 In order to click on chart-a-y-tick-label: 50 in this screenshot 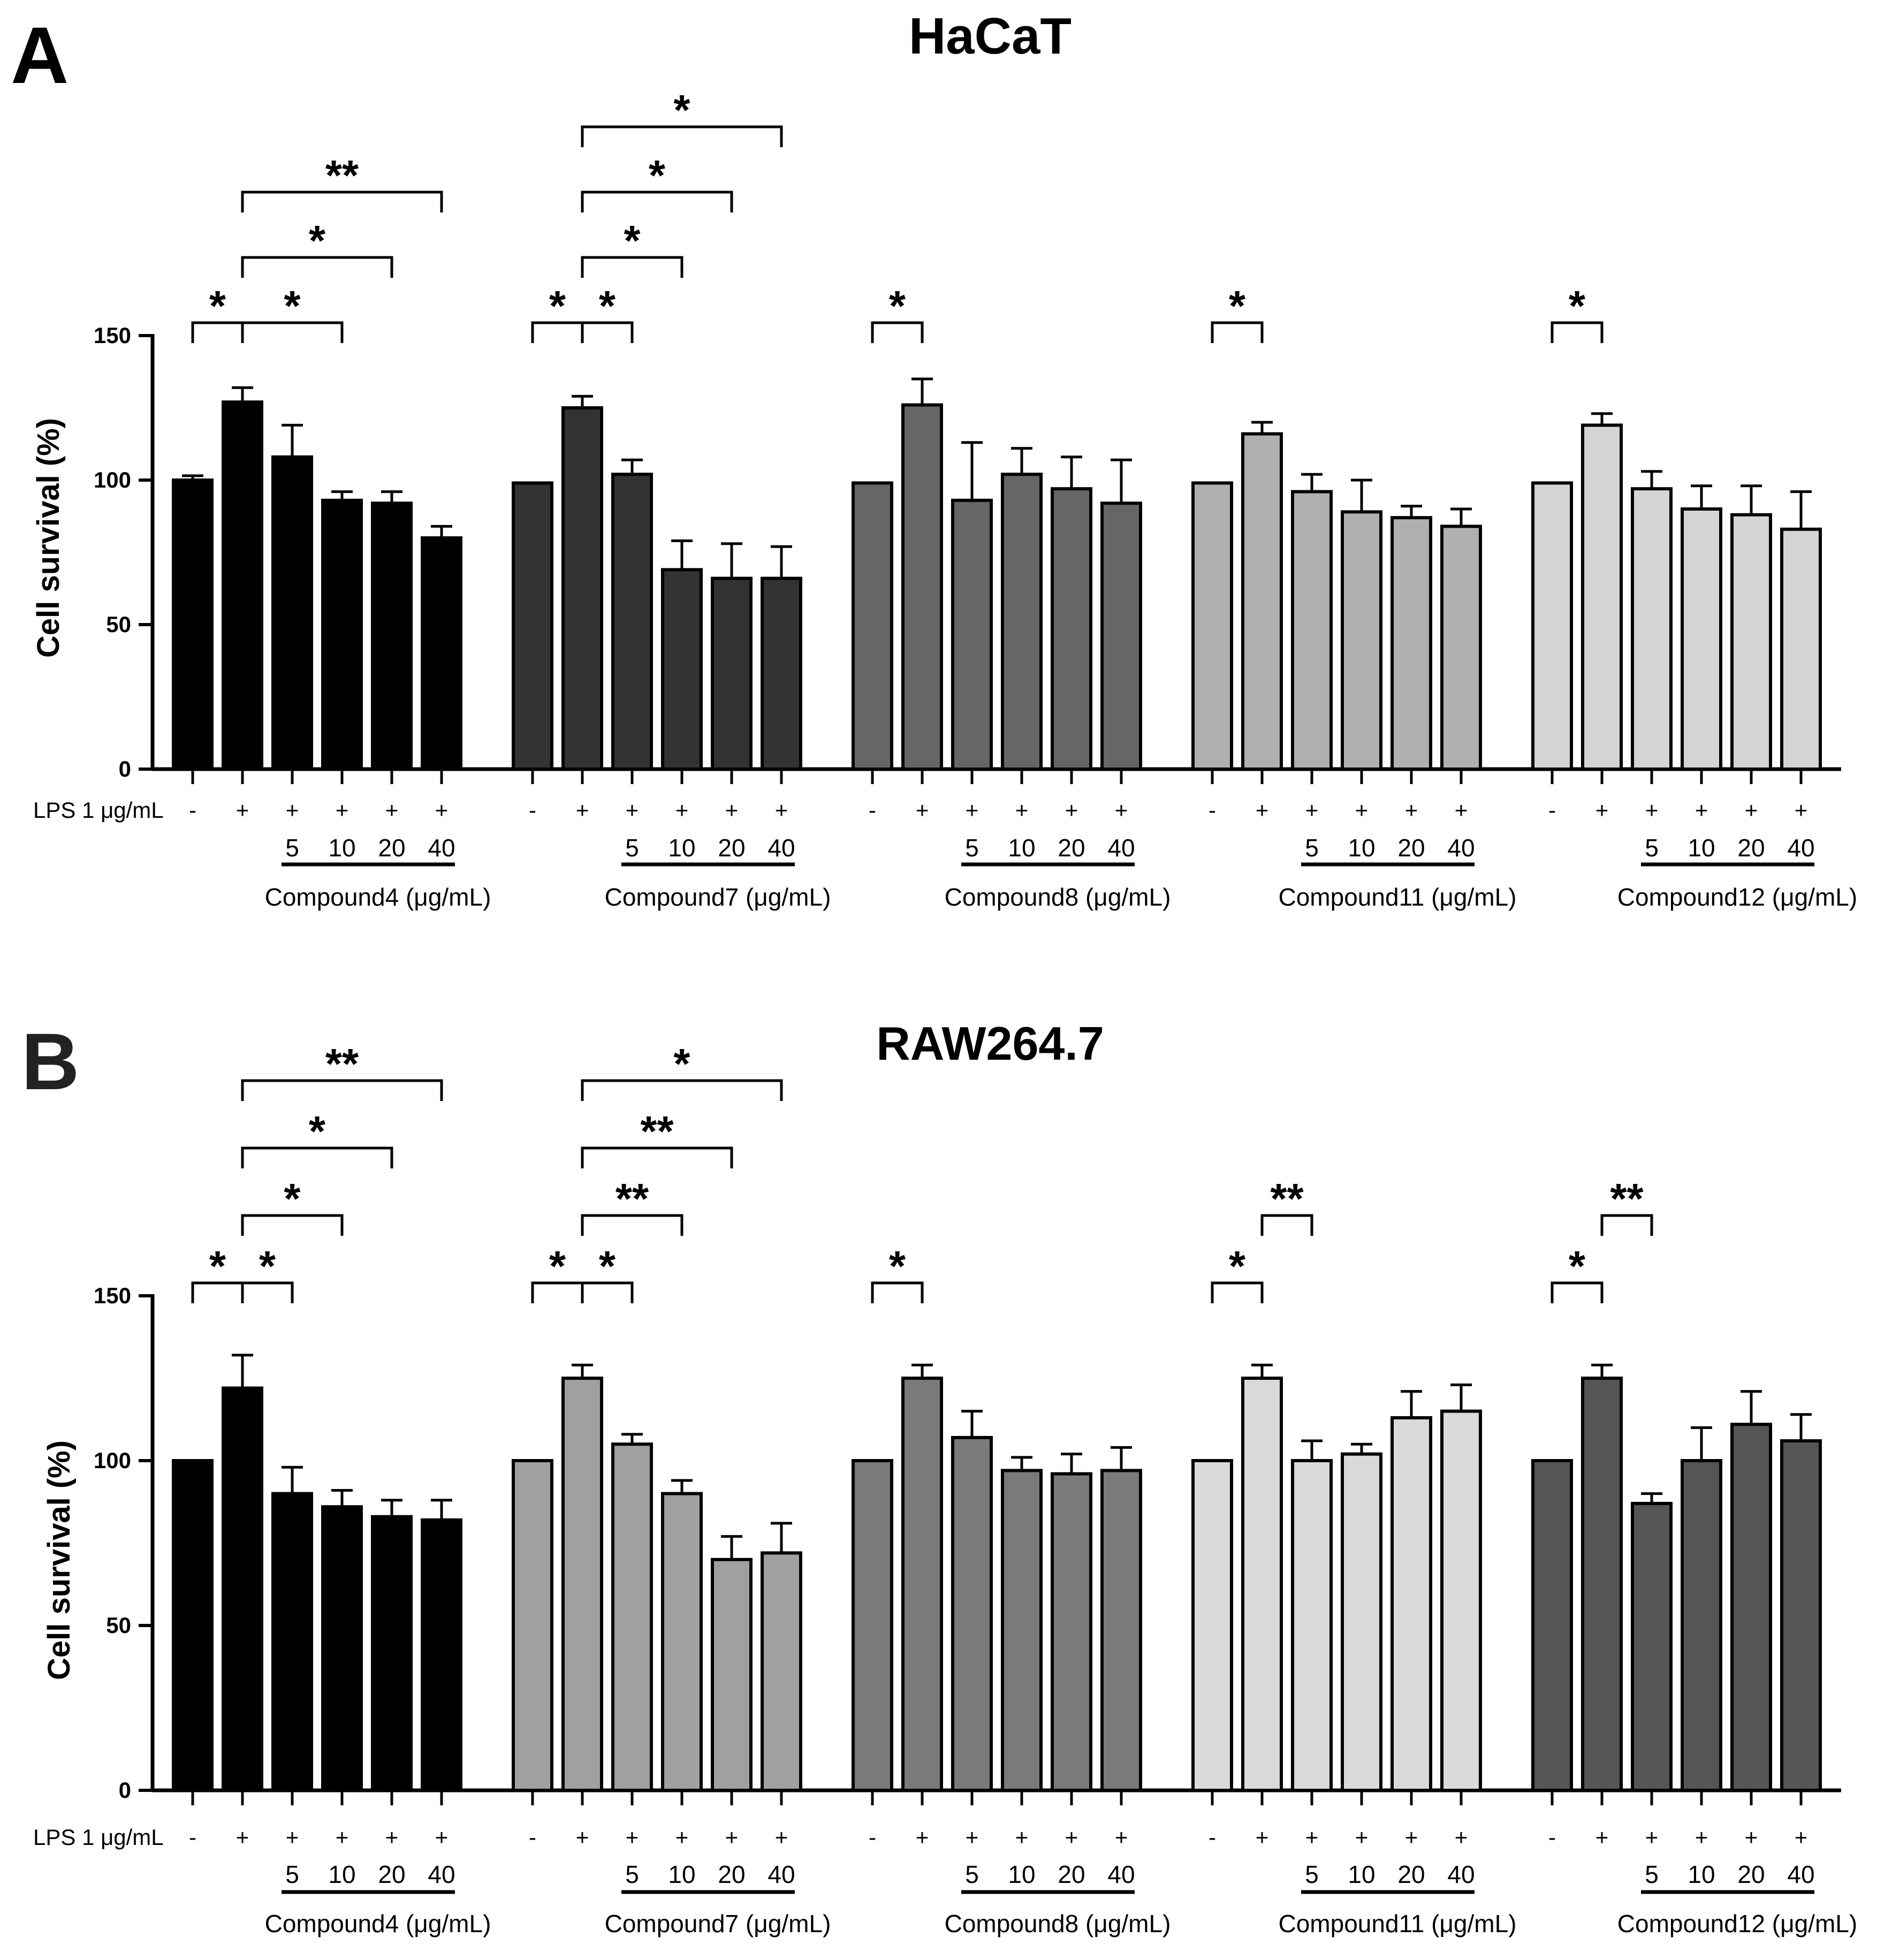, I will do `click(118, 625)`.